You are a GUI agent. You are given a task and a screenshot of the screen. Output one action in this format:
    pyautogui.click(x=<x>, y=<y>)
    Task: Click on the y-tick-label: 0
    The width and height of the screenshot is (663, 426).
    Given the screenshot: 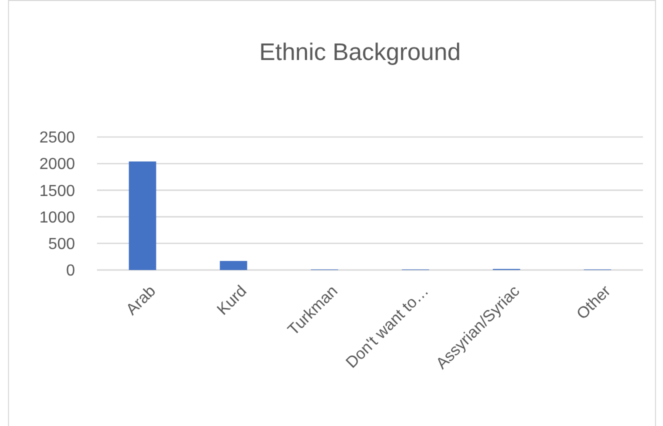 What is the action you would take?
    pyautogui.click(x=71, y=271)
    